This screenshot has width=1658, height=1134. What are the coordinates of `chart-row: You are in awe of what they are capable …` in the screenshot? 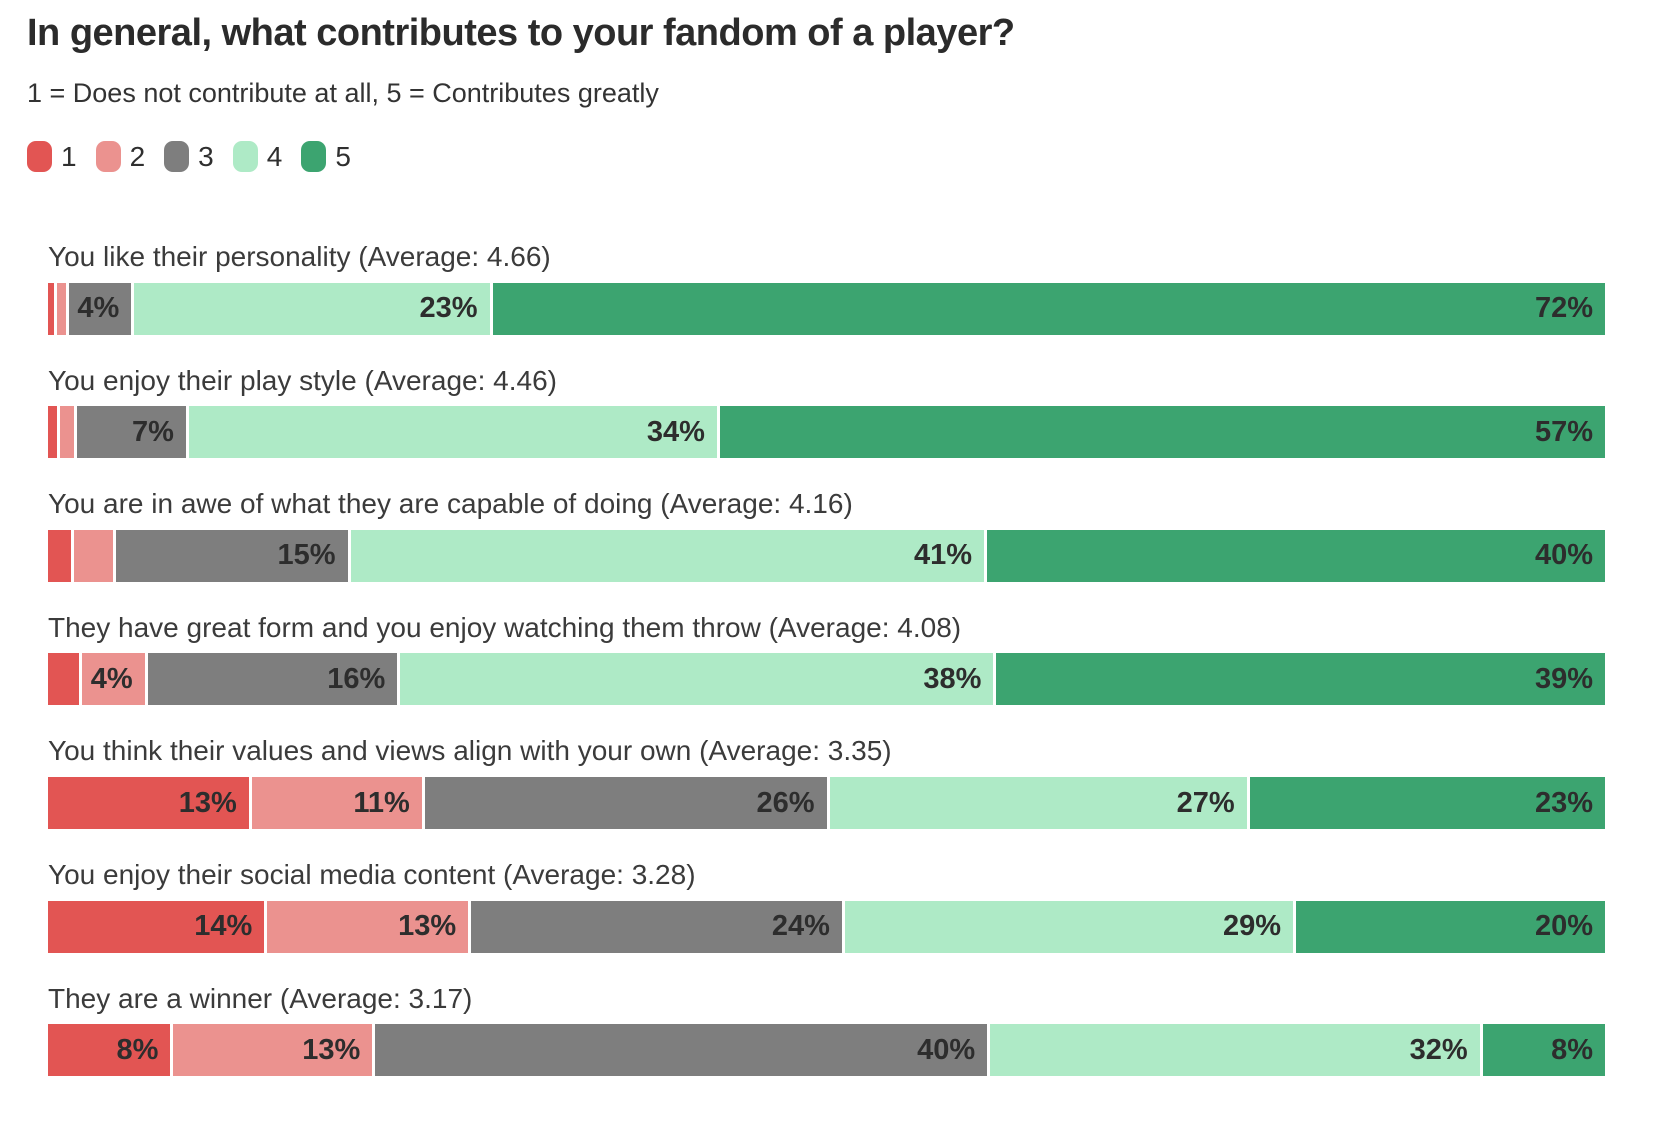 It's located at (826, 534).